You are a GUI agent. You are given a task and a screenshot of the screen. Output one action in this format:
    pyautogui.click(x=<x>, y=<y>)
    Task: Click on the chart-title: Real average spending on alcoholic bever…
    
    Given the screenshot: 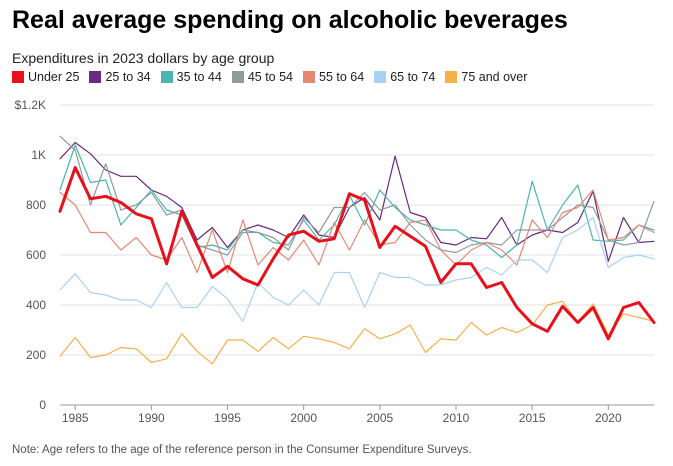 What is the action you would take?
    pyautogui.click(x=290, y=20)
    